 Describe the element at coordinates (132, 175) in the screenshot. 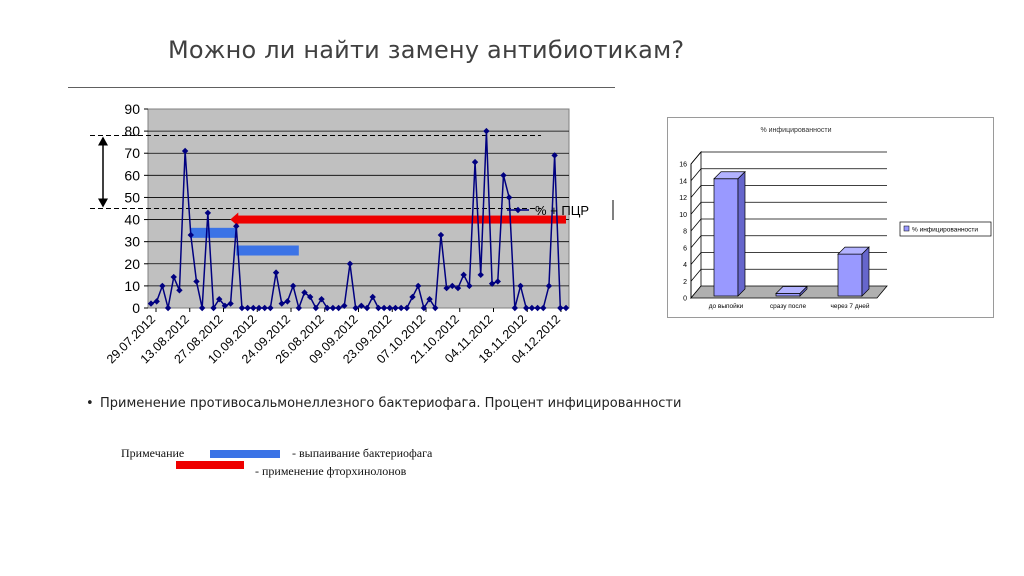

I see `y-tick-label: 60` at that location.